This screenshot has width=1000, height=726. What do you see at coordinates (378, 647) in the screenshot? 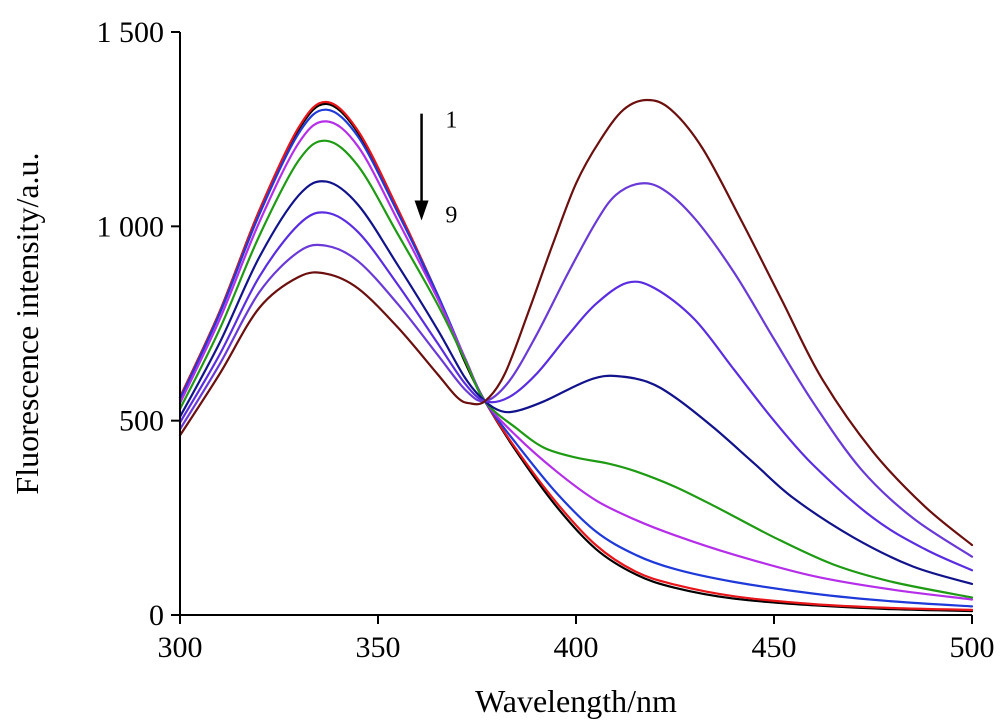
I see `x-tick-label: 350` at bounding box center [378, 647].